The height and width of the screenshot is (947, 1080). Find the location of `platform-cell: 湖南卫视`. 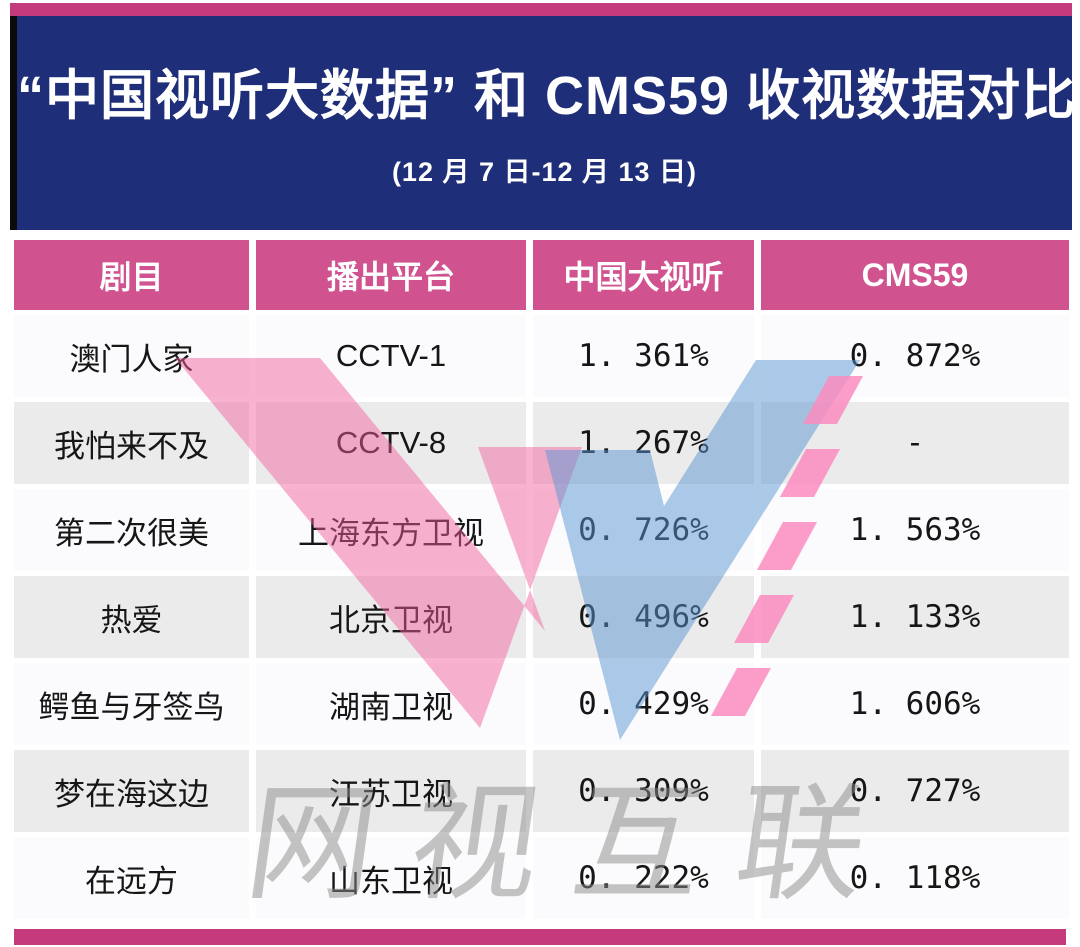

platform-cell: 湖南卫视 is located at coordinates (391, 704).